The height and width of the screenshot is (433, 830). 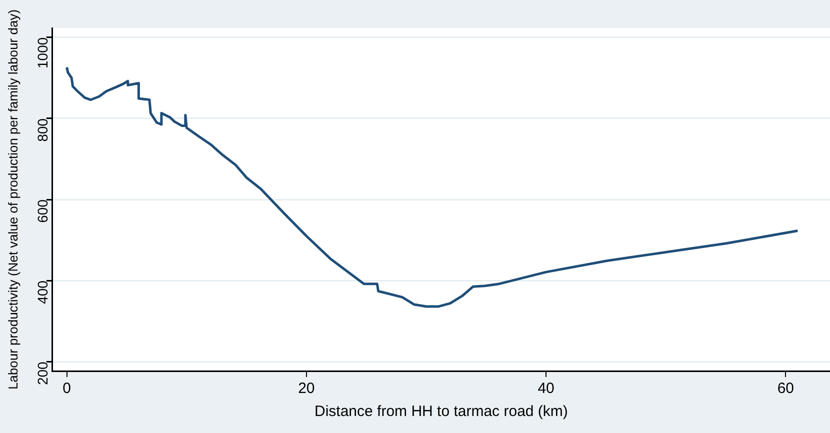 What do you see at coordinates (42, 373) in the screenshot?
I see `y-tick-label: 200` at bounding box center [42, 373].